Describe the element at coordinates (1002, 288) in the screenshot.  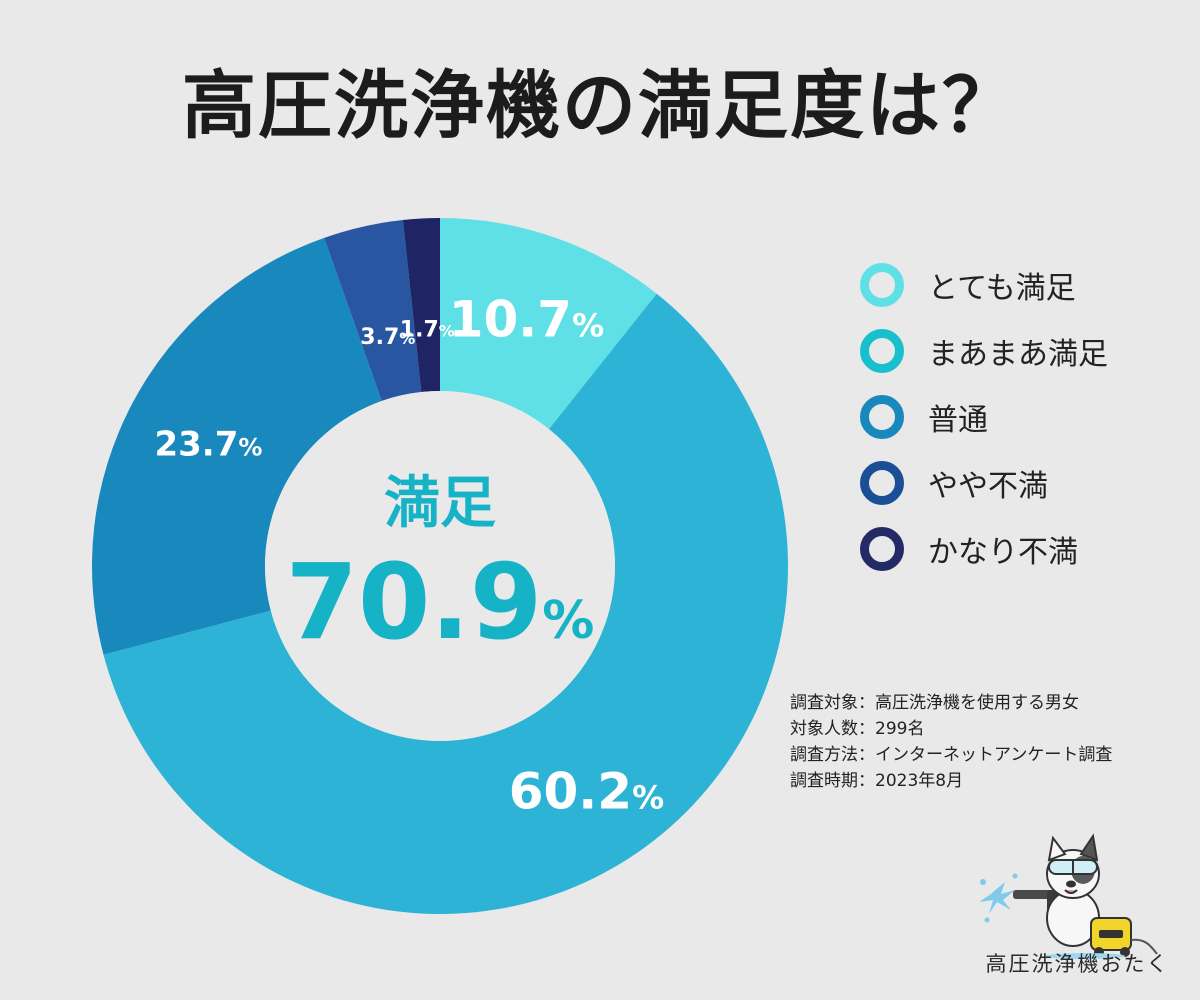
I see `legend-label: とても満足` at that location.